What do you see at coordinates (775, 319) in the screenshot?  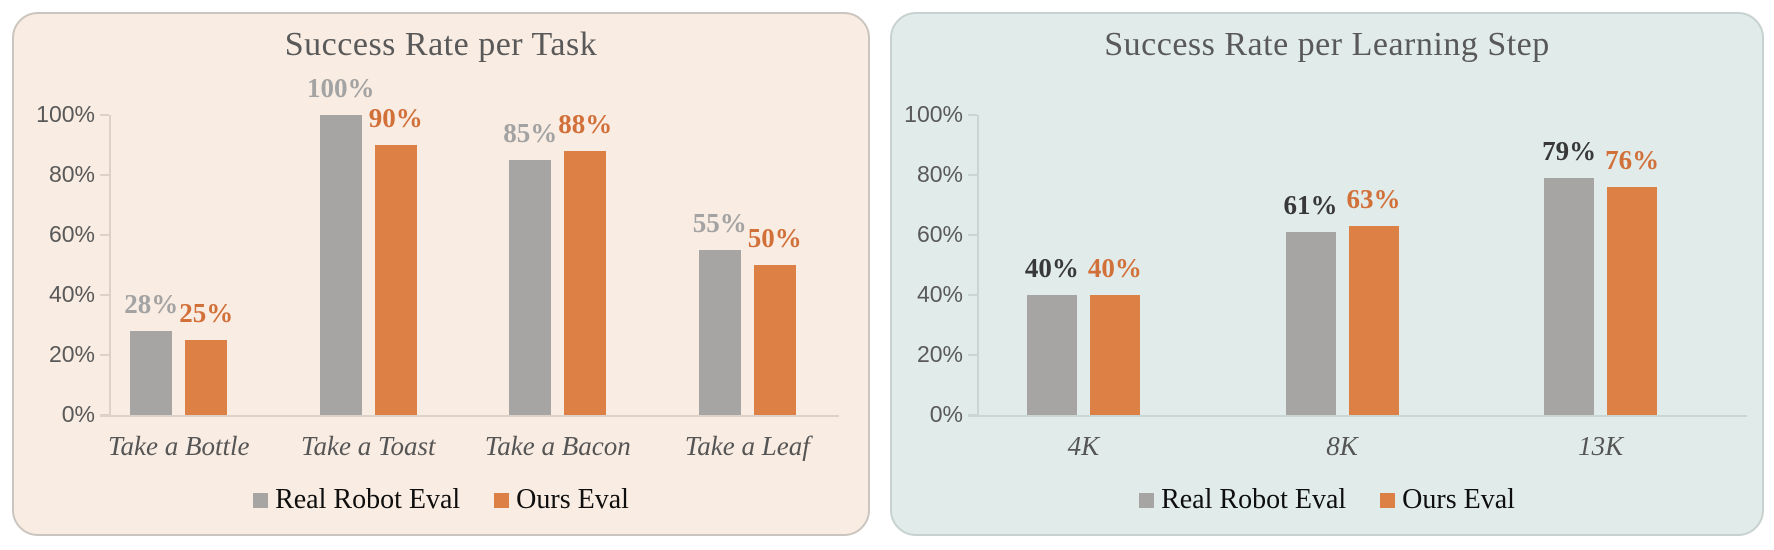 I see `bar: 50%` at bounding box center [775, 319].